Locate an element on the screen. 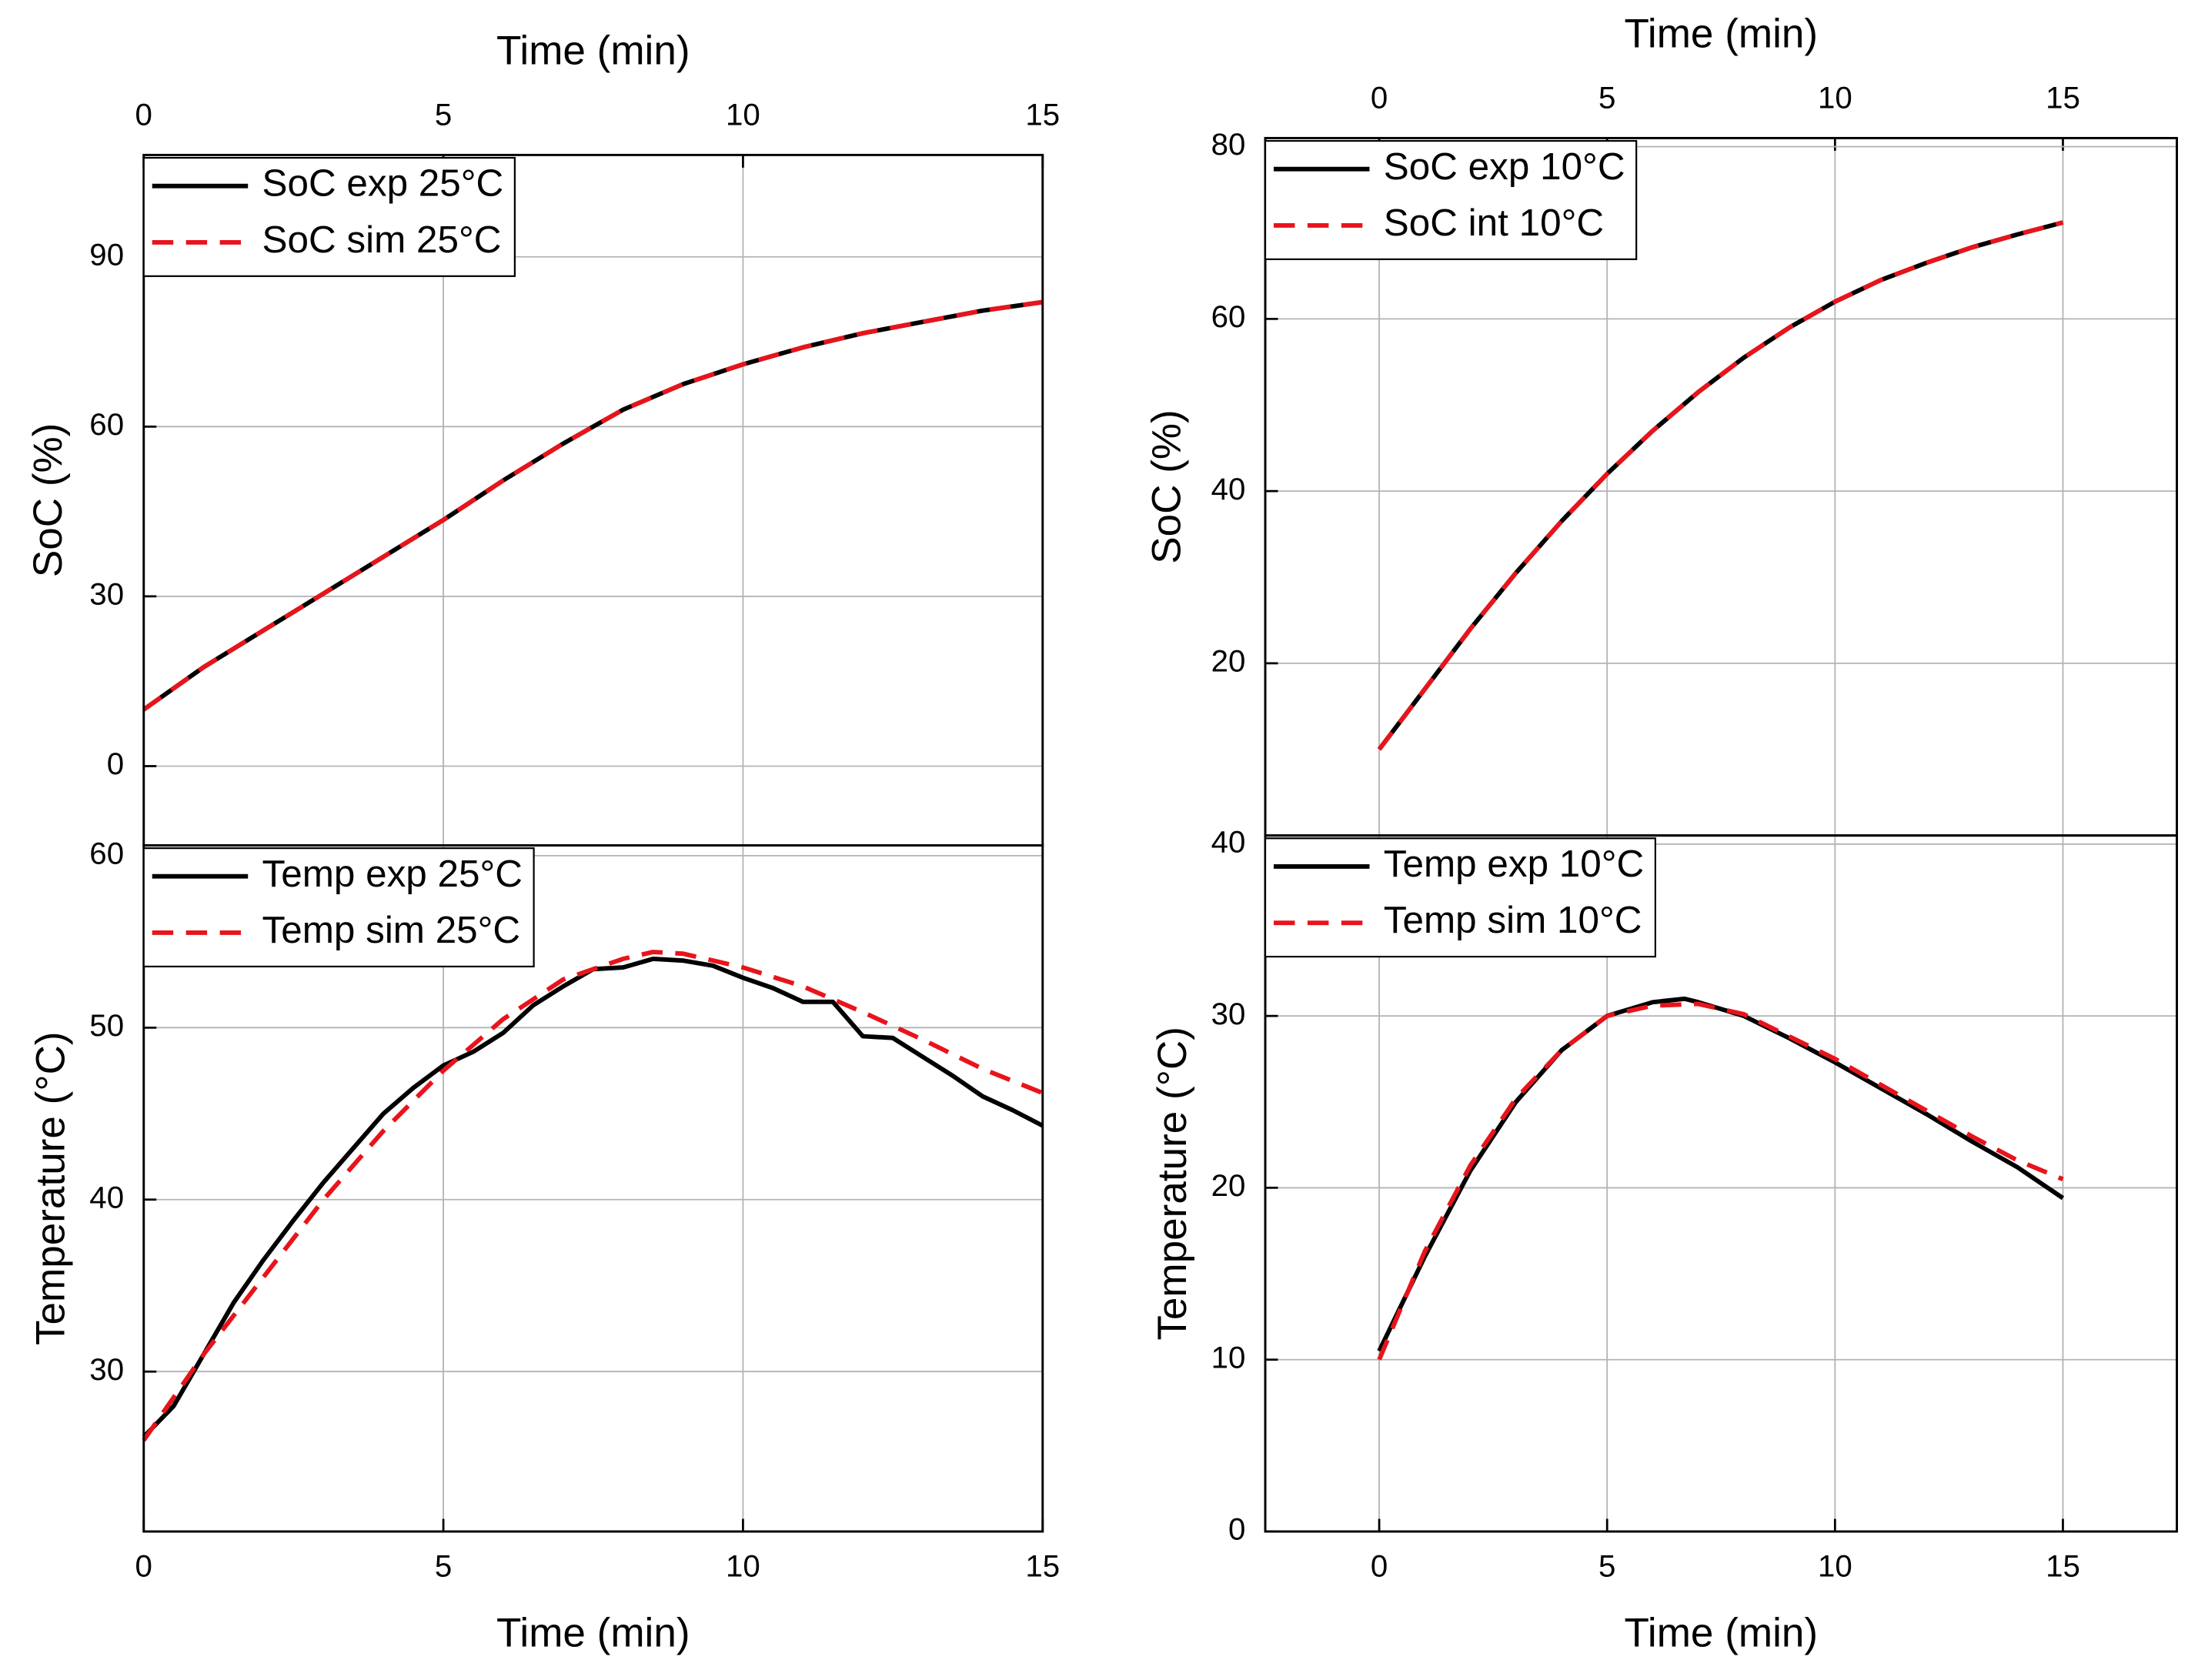  legend-label: Temp exp 10°C is located at coordinates (1514, 864).